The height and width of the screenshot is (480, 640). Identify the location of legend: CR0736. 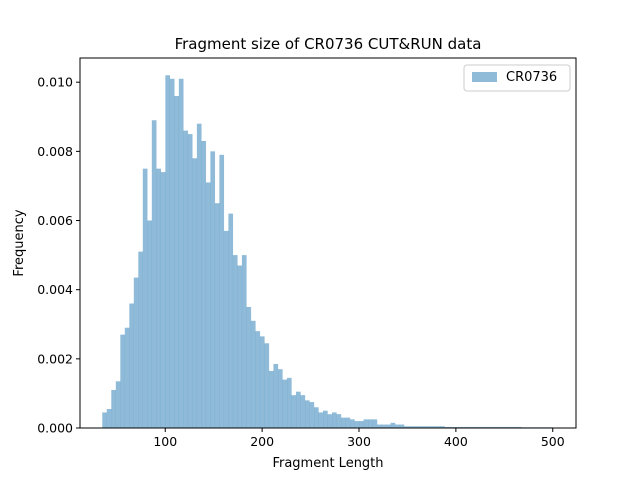
(517, 78).